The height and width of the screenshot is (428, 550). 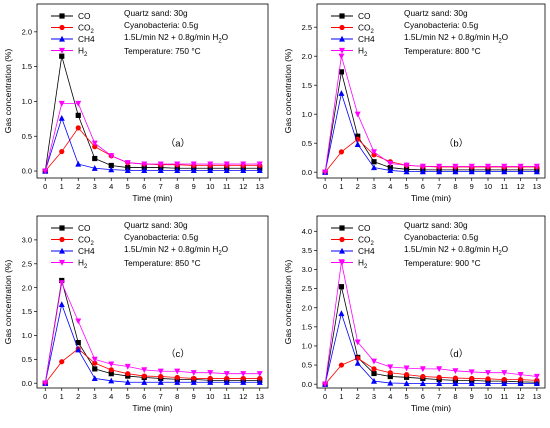 I want to click on panel-label: （d）, so click(x=456, y=354).